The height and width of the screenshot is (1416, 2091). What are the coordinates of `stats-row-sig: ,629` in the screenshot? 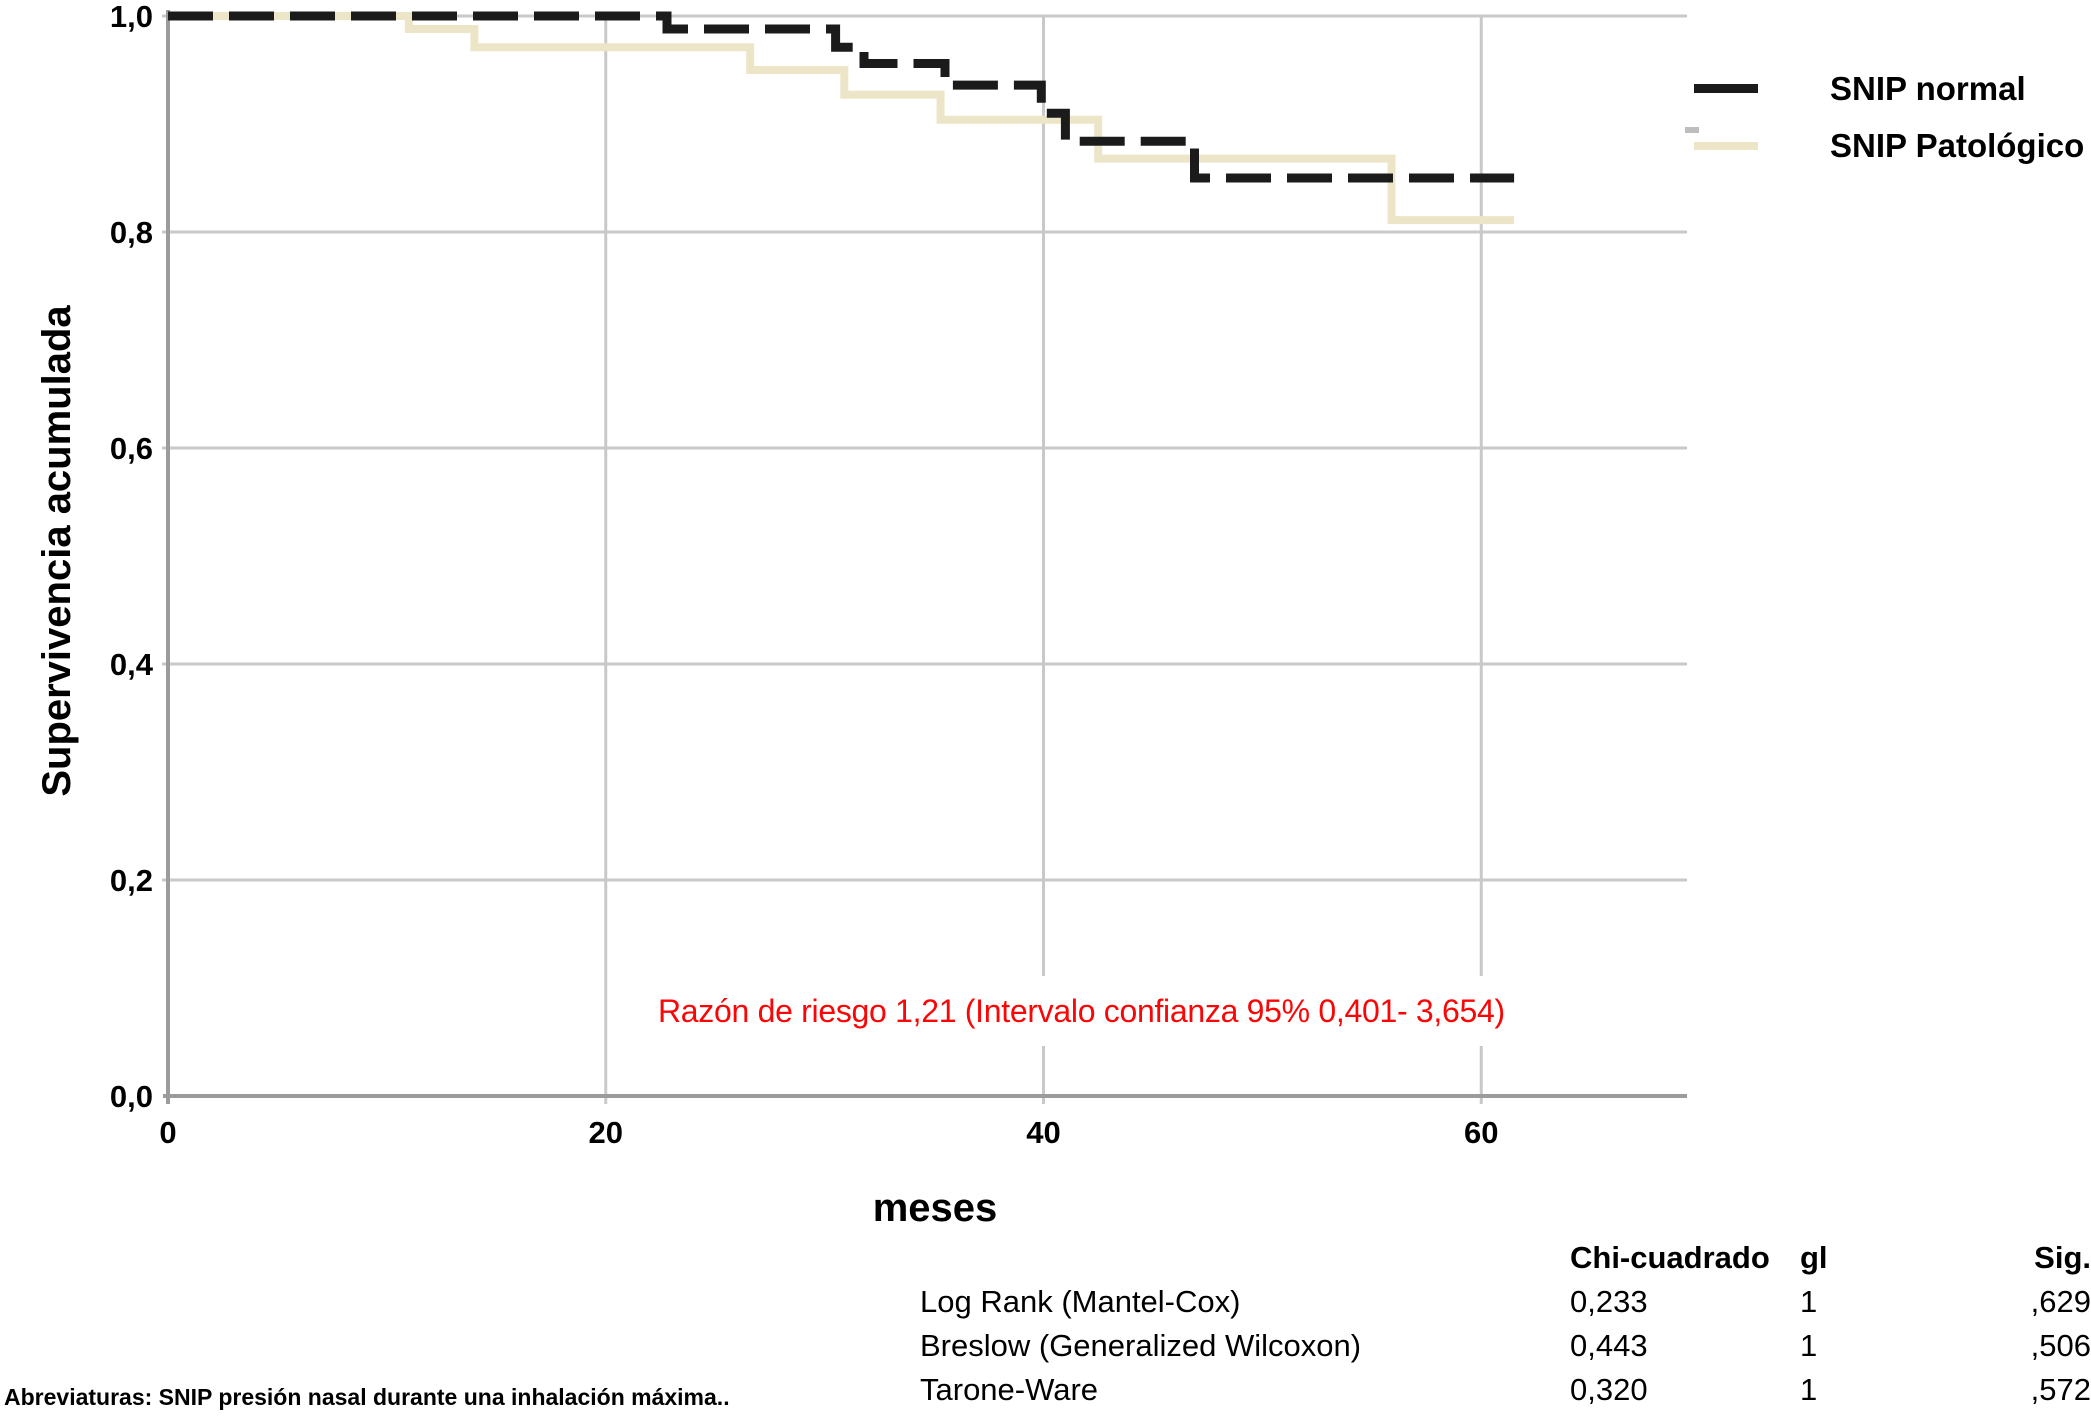 It's located at (2060, 1301).